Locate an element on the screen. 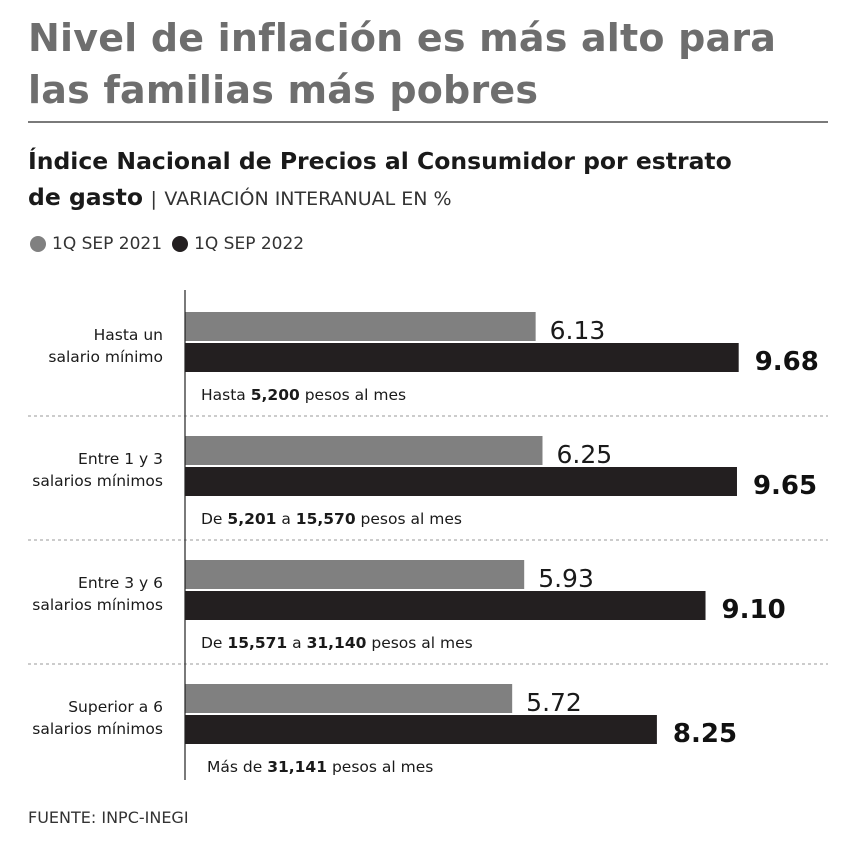 The height and width of the screenshot is (855, 856). category-label: Superior a 6 is located at coordinates (115, 707).